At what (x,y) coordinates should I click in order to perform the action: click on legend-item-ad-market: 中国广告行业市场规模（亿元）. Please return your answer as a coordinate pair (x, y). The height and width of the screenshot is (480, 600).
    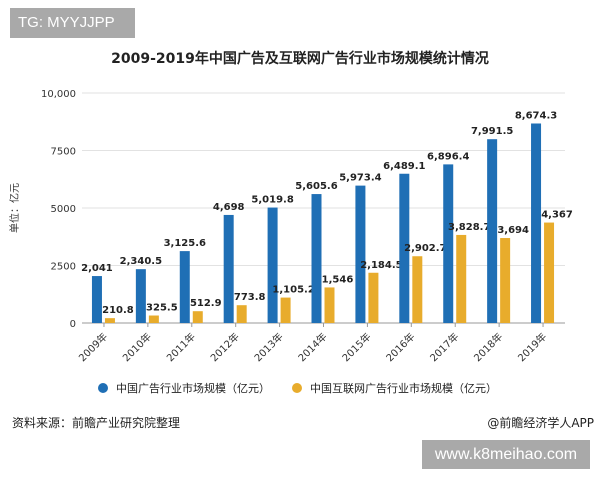
    Looking at the image, I should click on (184, 388).